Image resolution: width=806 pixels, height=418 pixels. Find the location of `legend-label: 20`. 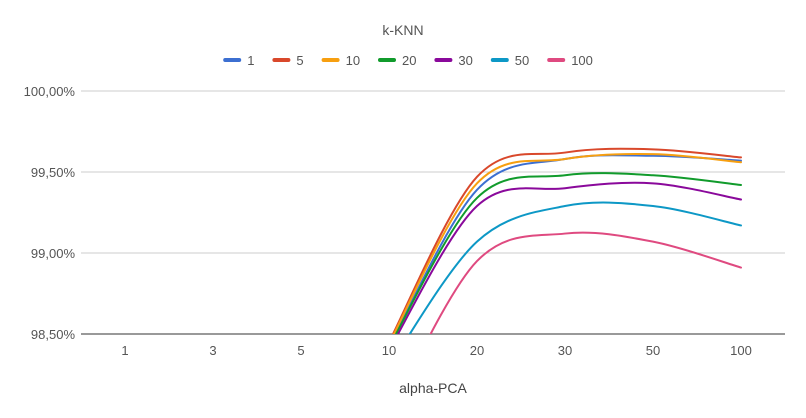

legend-label: 20 is located at coordinates (409, 60).